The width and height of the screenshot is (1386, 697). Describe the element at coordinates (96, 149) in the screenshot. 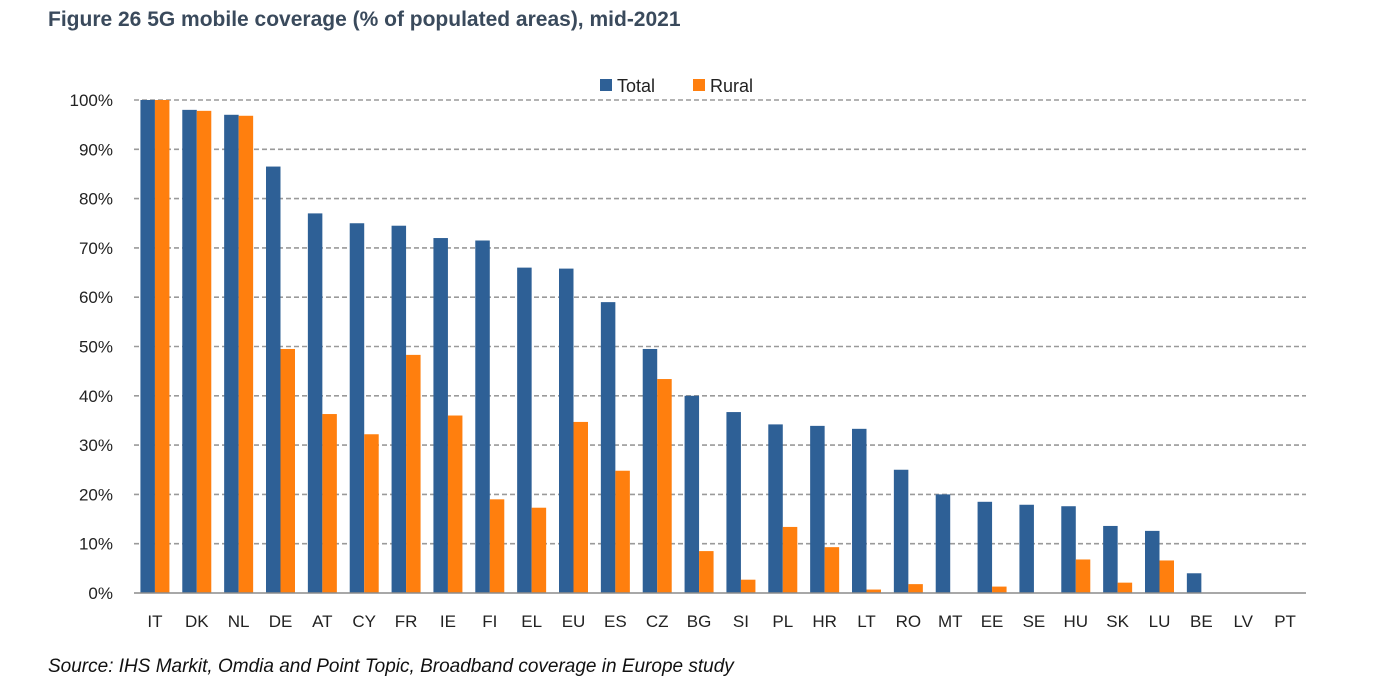

I see `y-tick-label: 90%` at that location.